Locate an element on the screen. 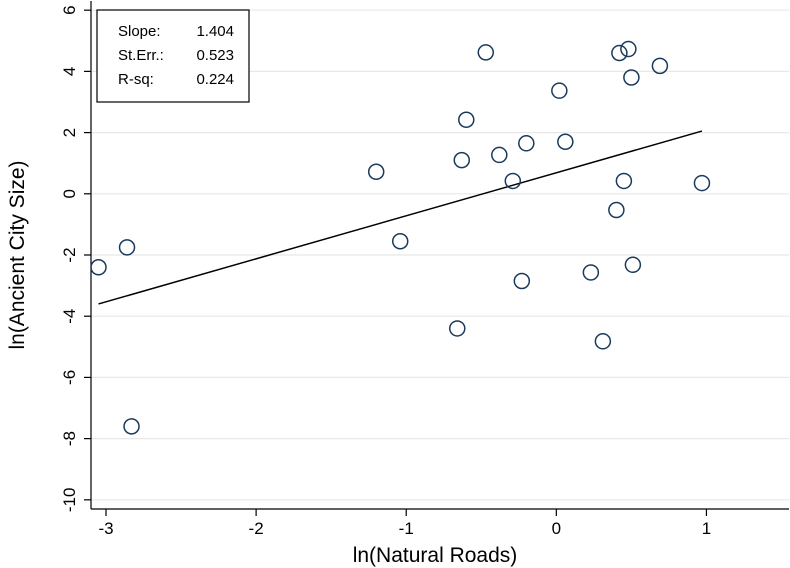 Image resolution: width=790 pixels, height=568 pixels. x-tick-label: -1 is located at coordinates (406, 528).